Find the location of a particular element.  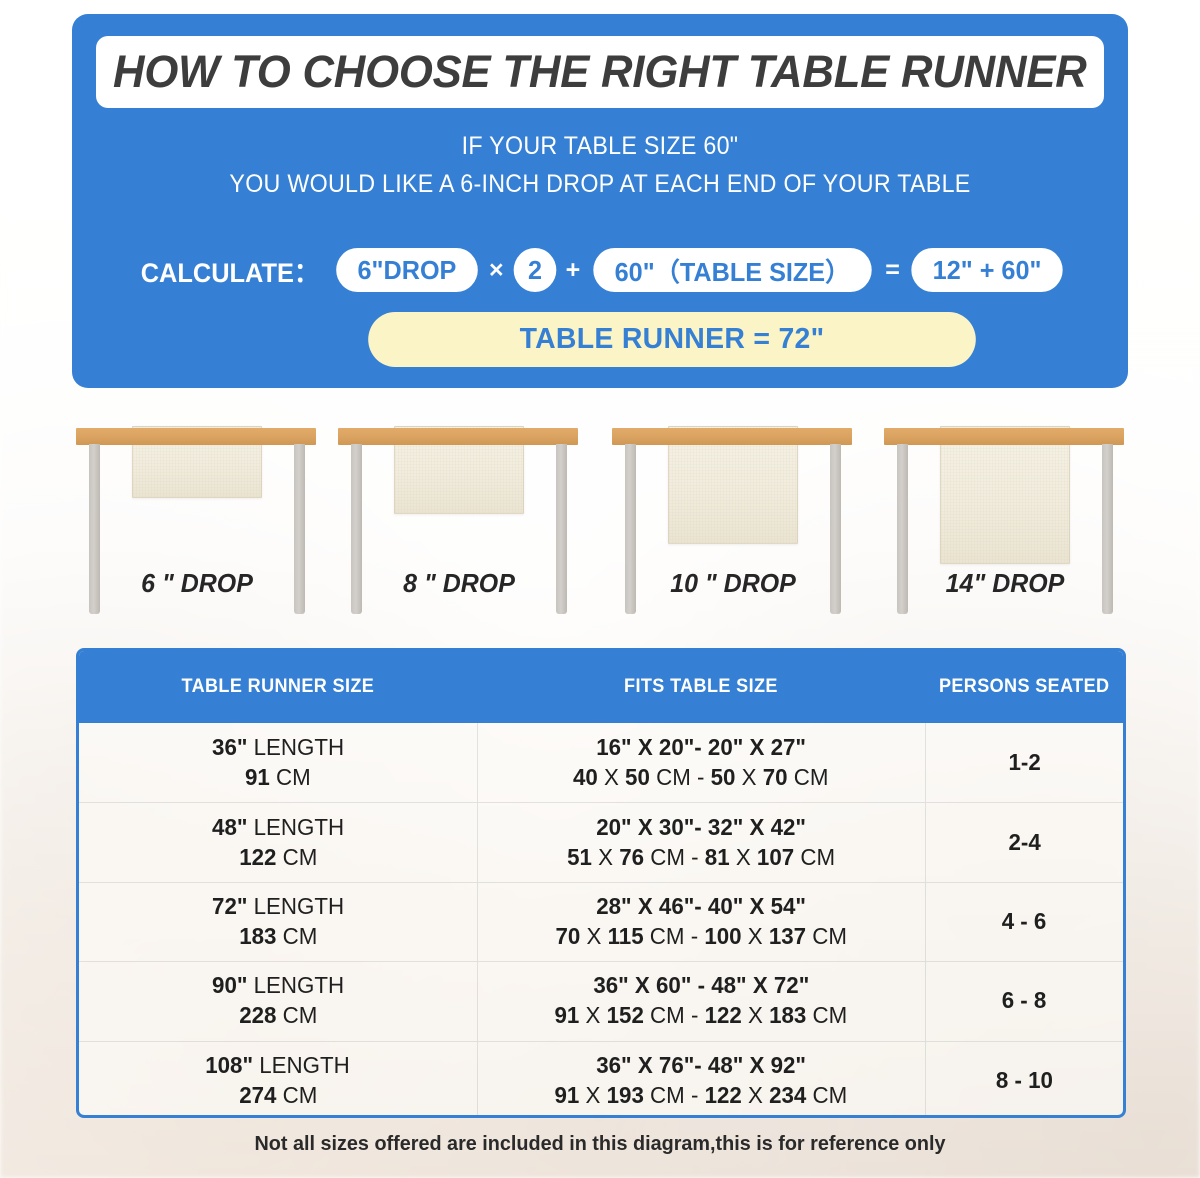

column-header-persons-seated: PERSONS SEATED is located at coordinates (1024, 686).